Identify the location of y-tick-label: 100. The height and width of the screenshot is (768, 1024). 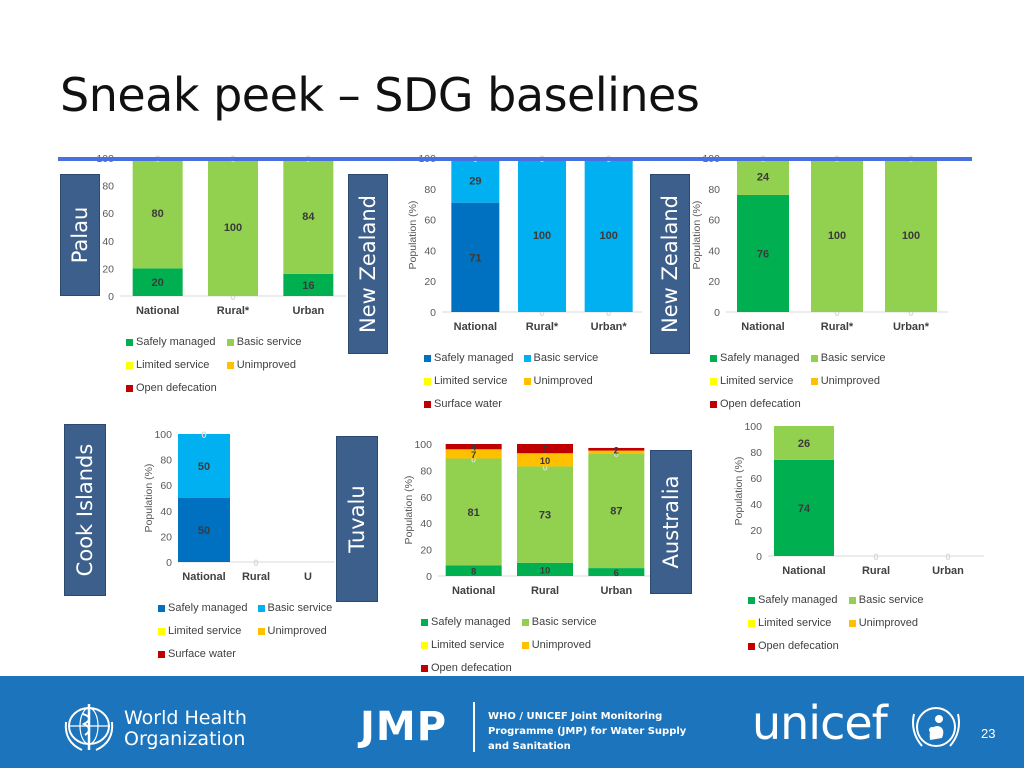
(163, 435).